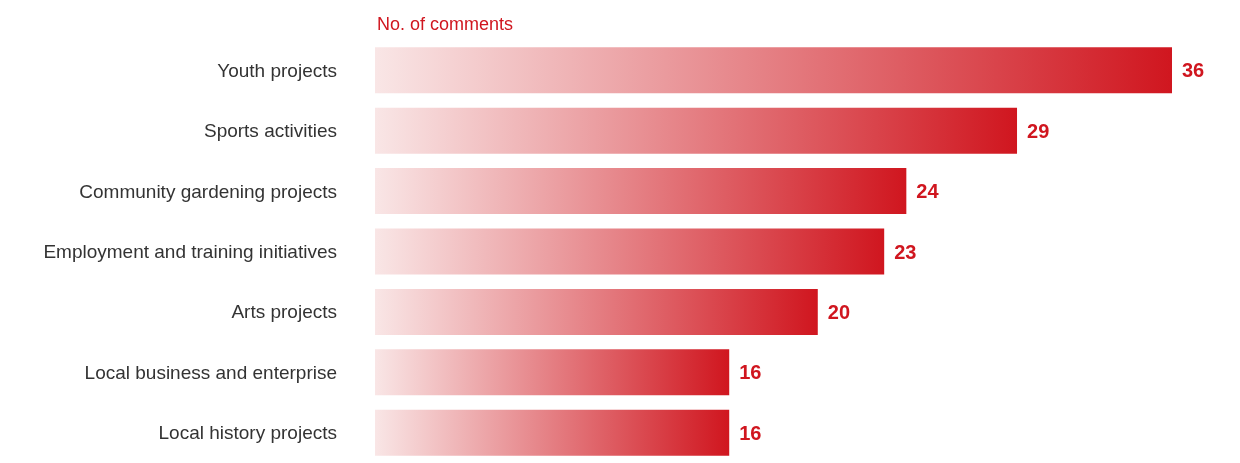  Describe the element at coordinates (208, 191) in the screenshot. I see `y-tick-label: Community gardening projects` at that location.